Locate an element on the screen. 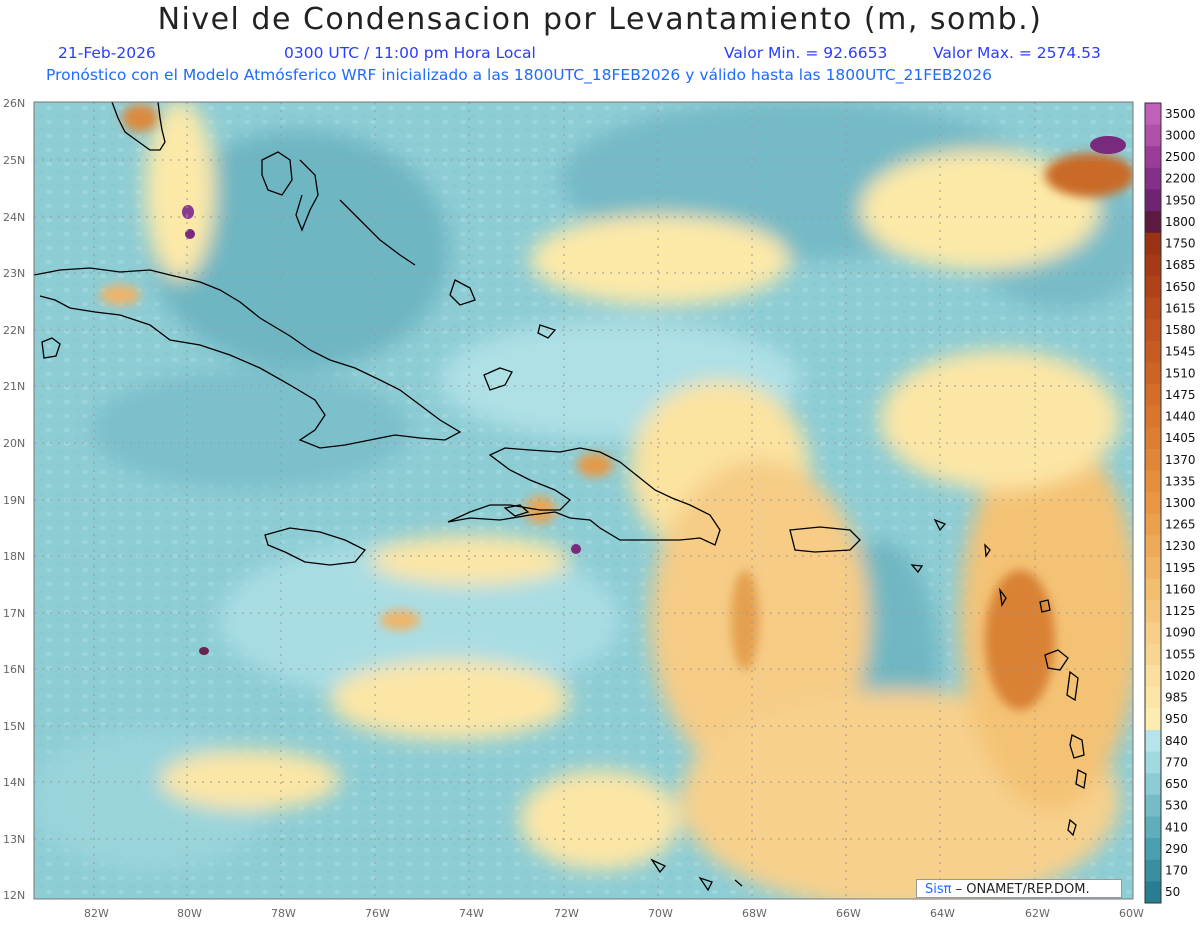 The width and height of the screenshot is (1200, 927). lat-label: 15N is located at coordinates (14, 726).